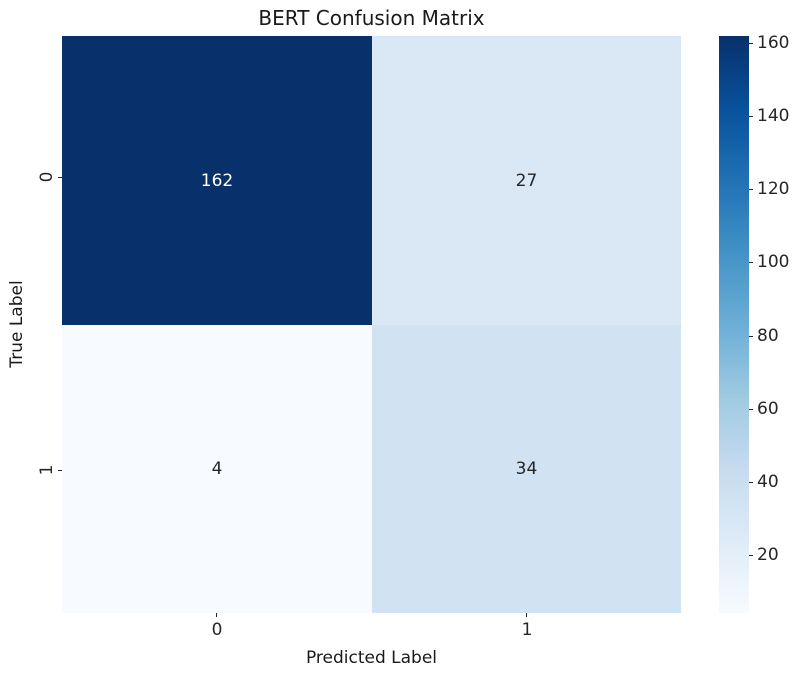  Describe the element at coordinates (773, 262) in the screenshot. I see `colorbar-tick-label-100: 100` at that location.